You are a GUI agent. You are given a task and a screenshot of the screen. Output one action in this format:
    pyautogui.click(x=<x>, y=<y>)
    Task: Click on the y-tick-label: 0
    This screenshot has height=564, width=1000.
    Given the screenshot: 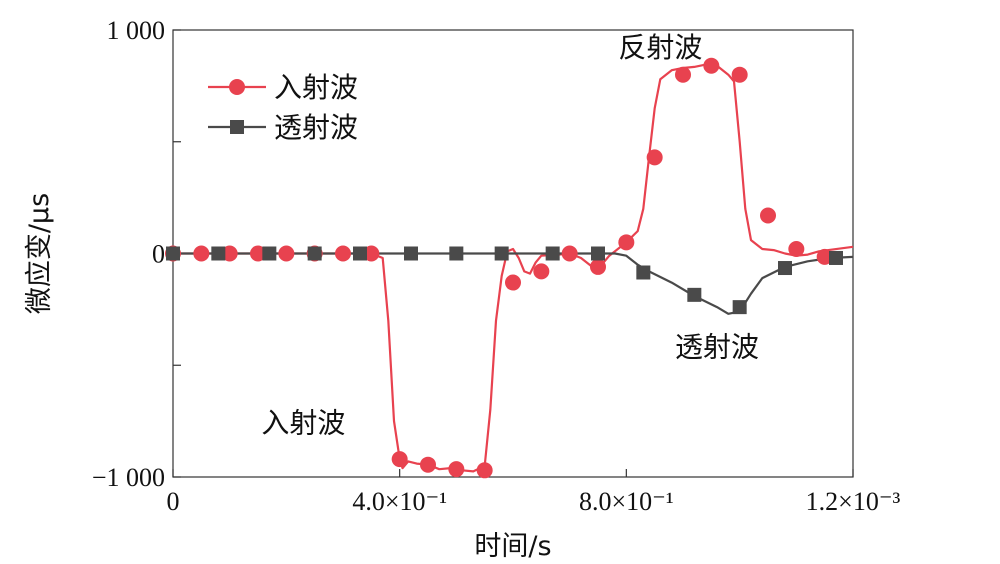 What is the action you would take?
    pyautogui.click(x=158, y=254)
    